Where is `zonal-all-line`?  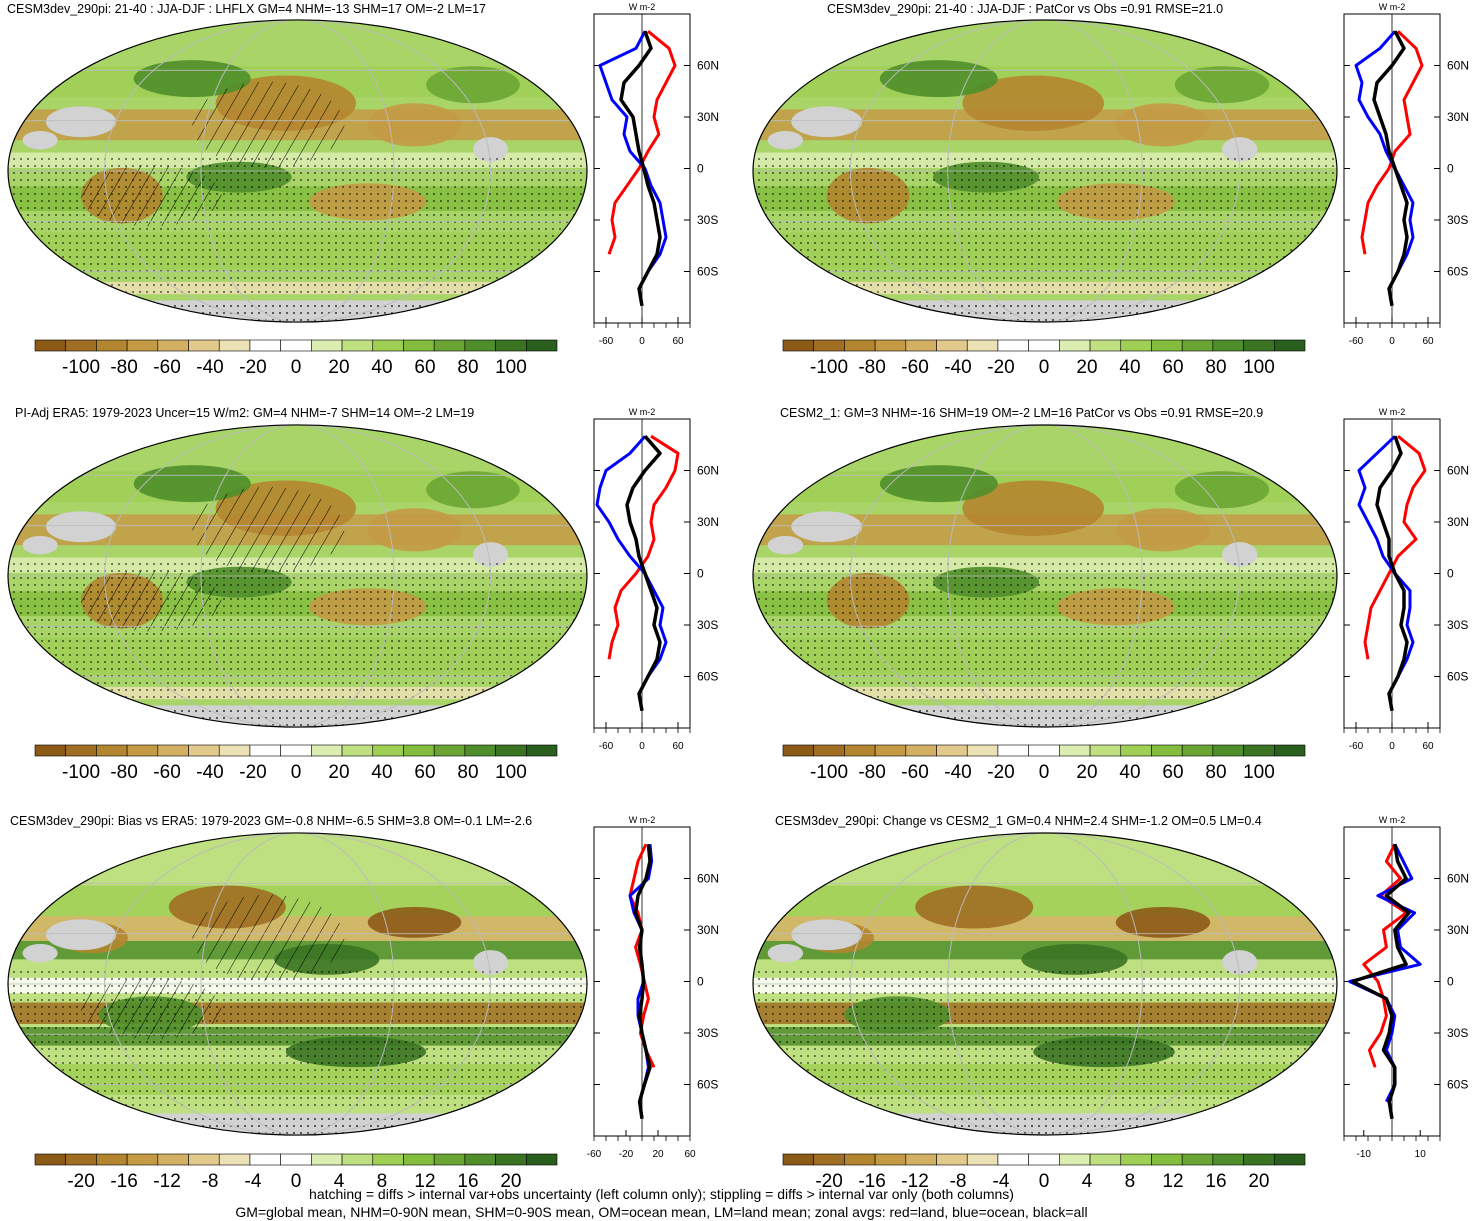
zonal-all-line is located at coordinates (640, 168).